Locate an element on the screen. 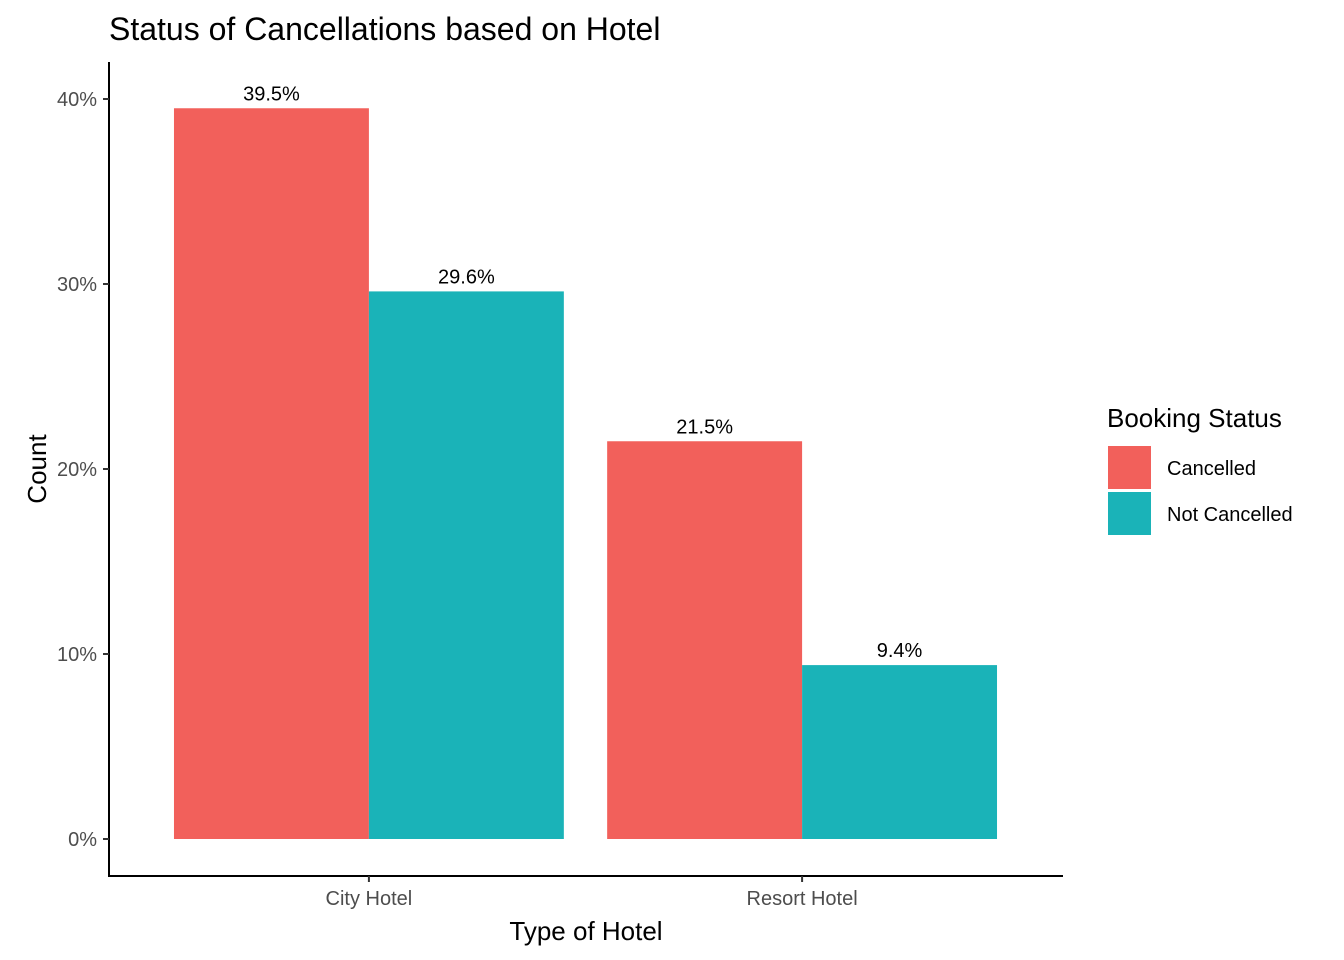  x-tick-label: Resort Hotel is located at coordinates (802, 899).